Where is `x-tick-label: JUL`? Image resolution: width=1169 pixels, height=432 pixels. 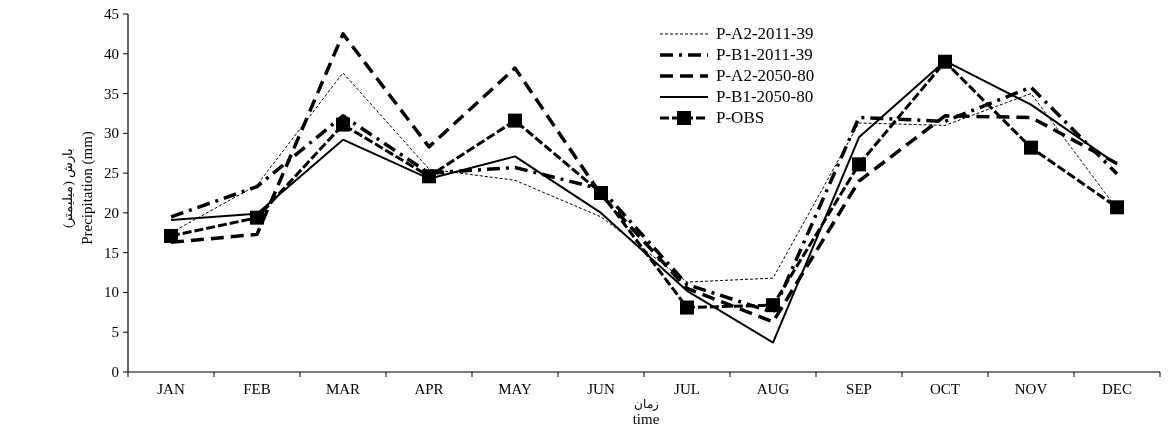
x-tick-label: JUL is located at coordinates (687, 389).